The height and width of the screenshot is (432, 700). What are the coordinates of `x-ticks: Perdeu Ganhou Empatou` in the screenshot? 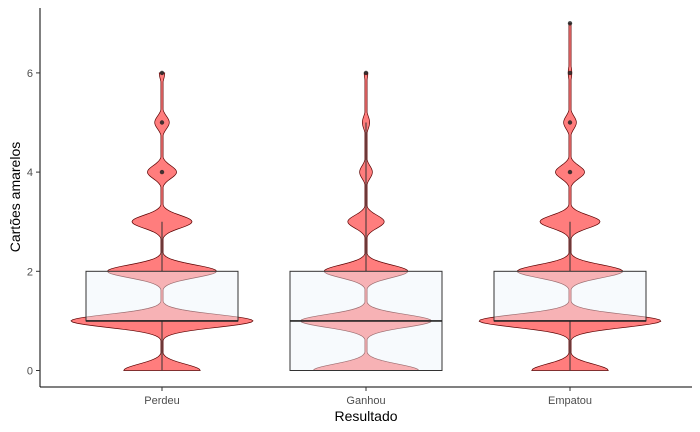 It's located at (368, 397).